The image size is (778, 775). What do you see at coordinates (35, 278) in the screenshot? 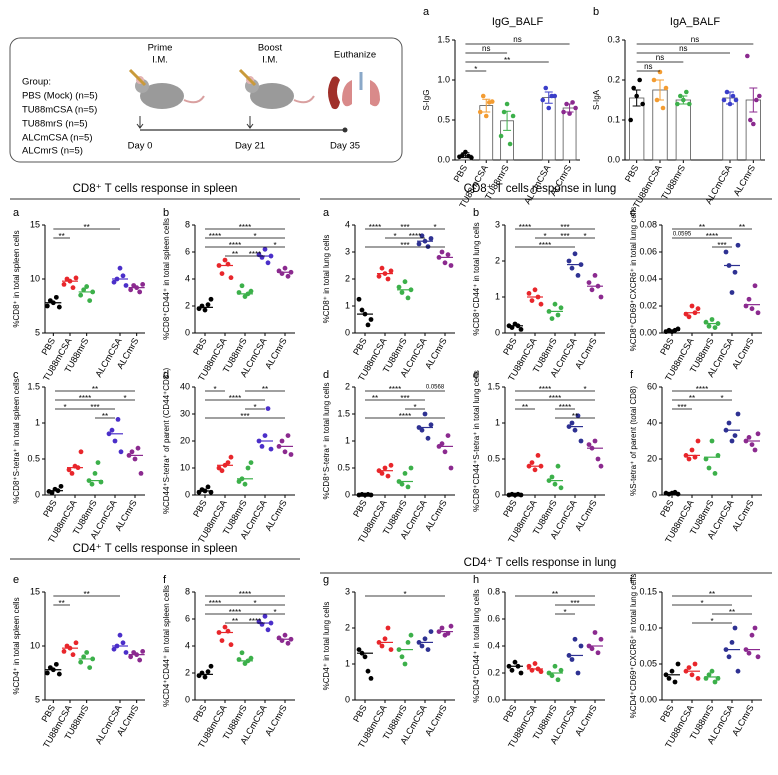
I see `y-tick-label: 10` at bounding box center [35, 278].